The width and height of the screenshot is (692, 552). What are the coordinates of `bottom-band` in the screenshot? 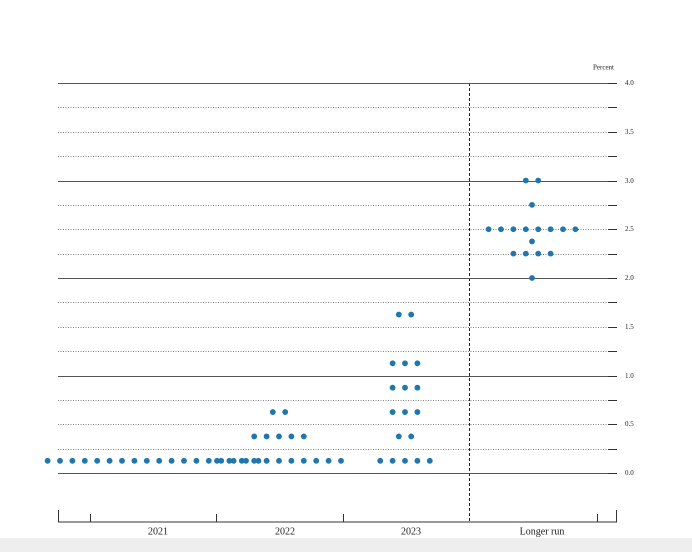 It's located at (346, 545).